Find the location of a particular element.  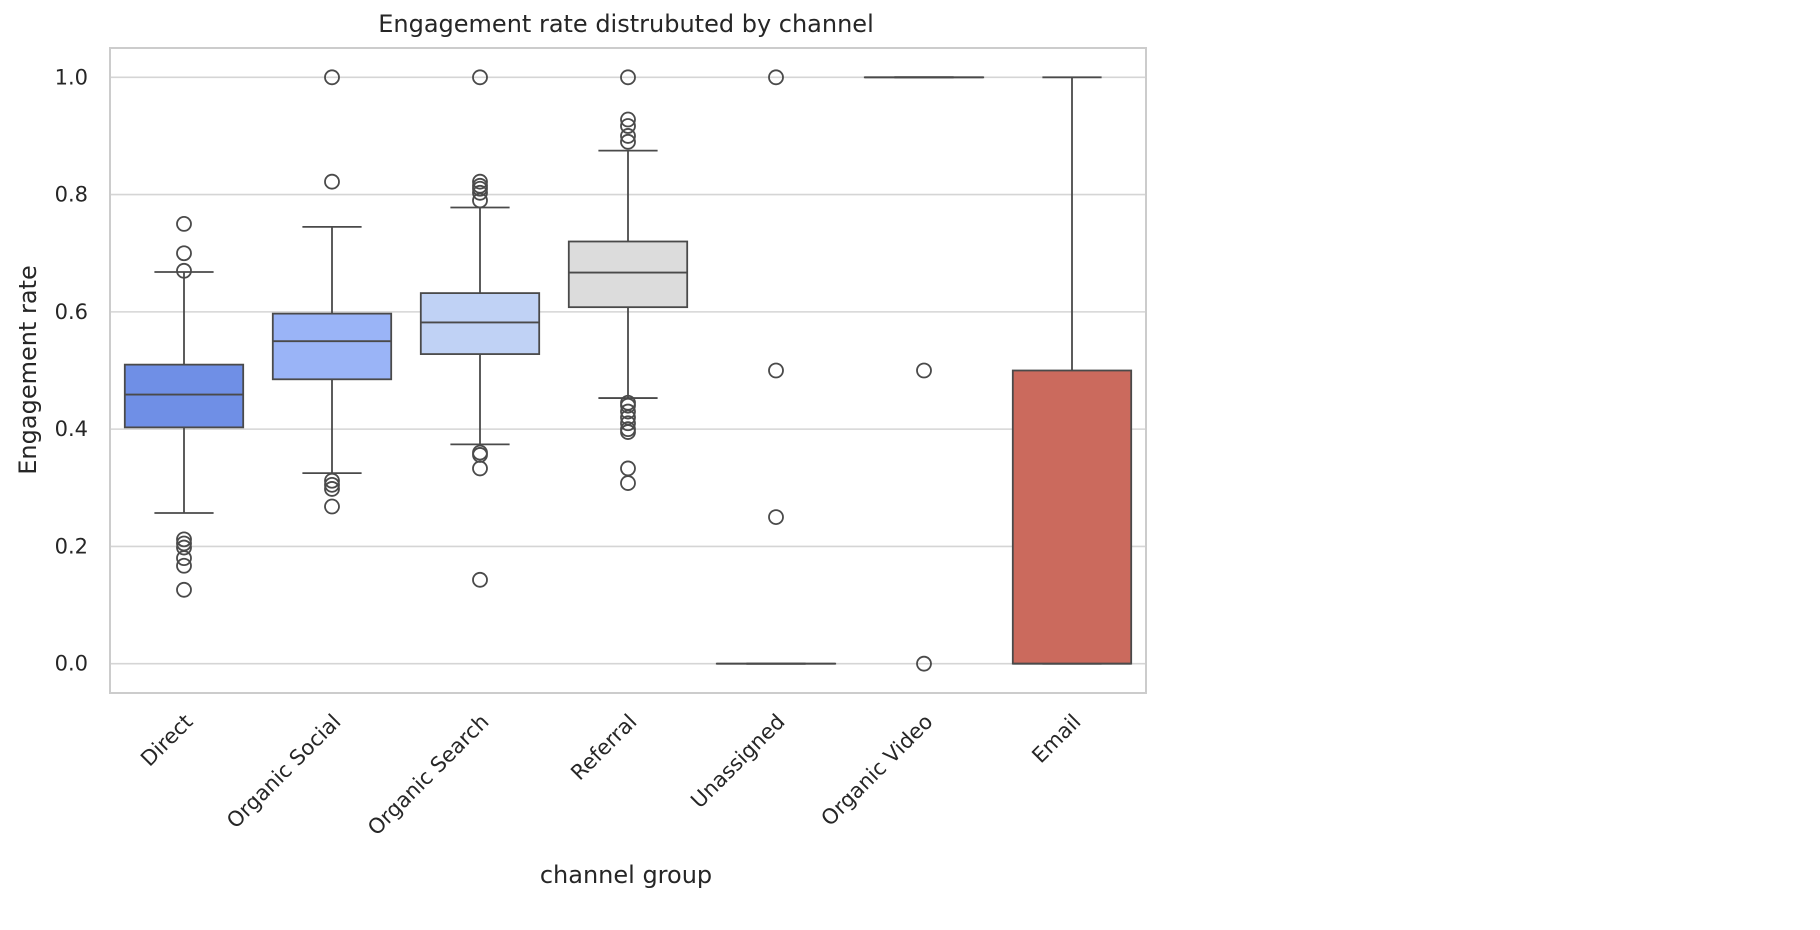

y-tick-label: 0.2 is located at coordinates (71, 546).